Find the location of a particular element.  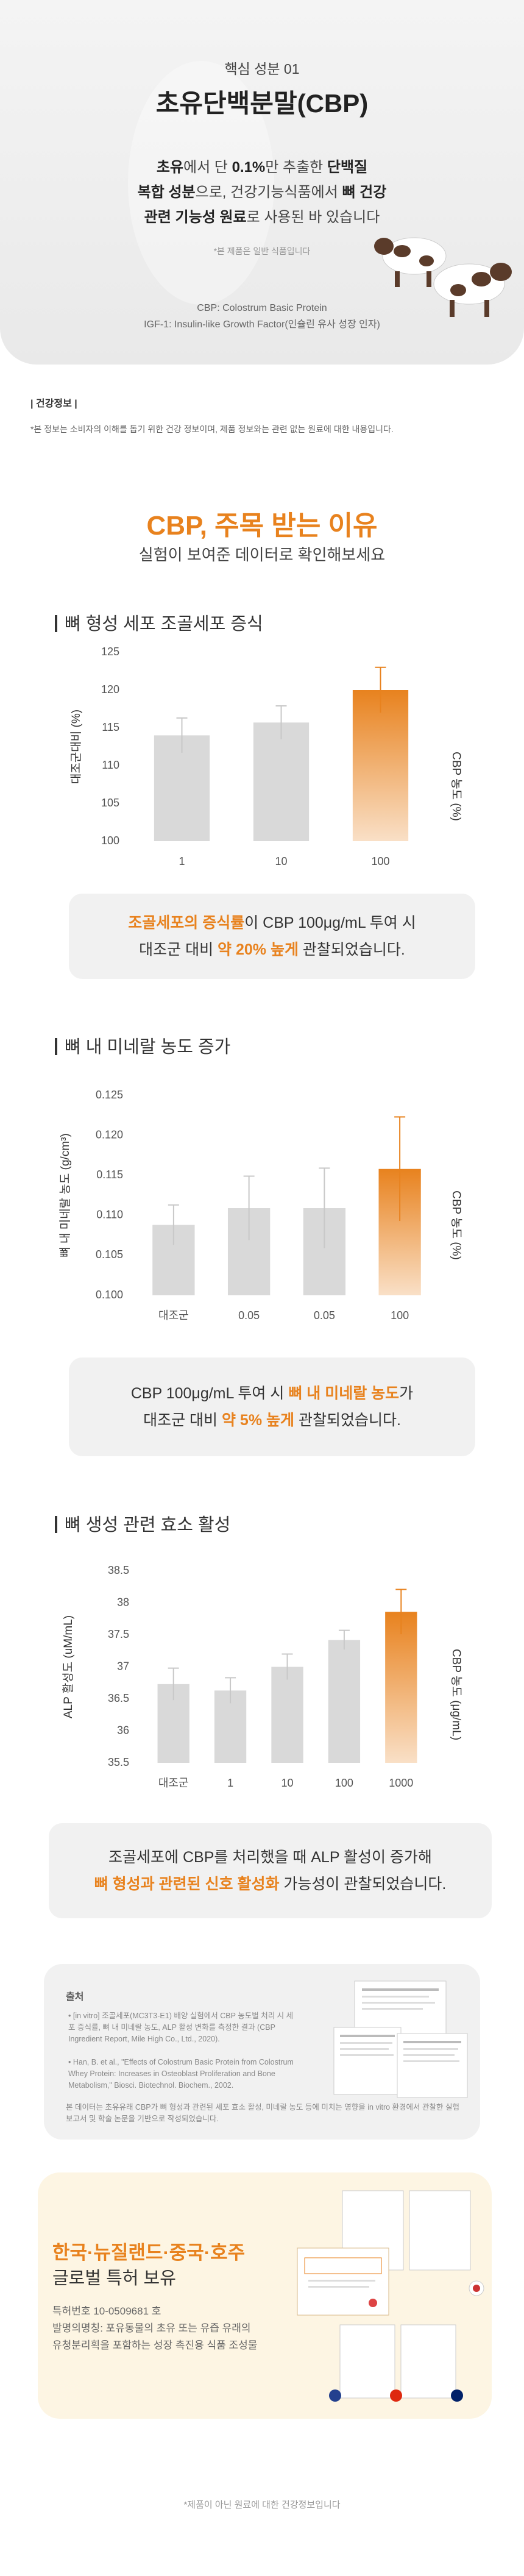

text-segment: 관련 기능성 원료 is located at coordinates (195, 217).